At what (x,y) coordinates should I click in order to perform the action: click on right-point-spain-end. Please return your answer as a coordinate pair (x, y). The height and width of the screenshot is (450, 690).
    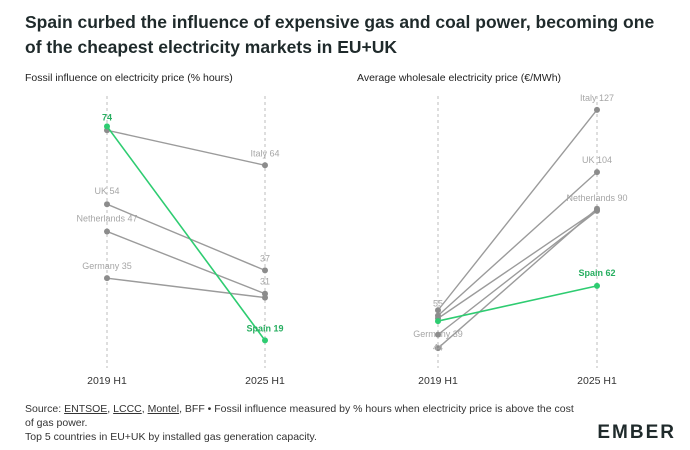
    Looking at the image, I should click on (597, 285).